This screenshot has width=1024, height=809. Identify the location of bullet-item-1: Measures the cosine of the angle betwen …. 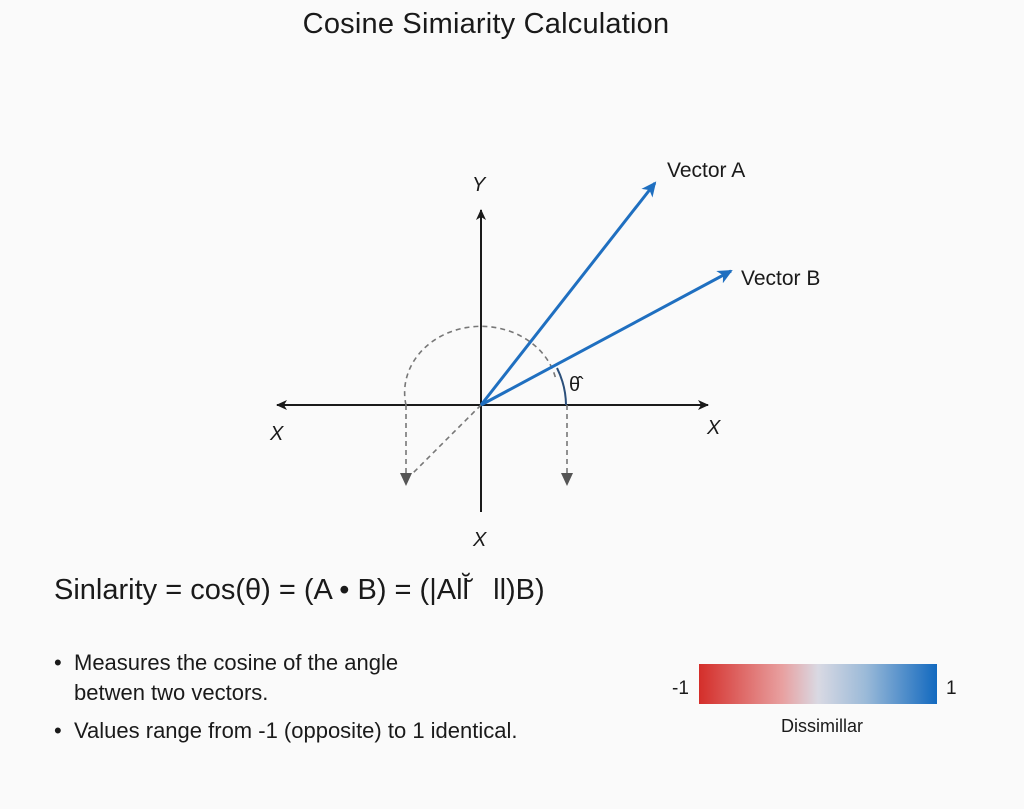
(344, 678).